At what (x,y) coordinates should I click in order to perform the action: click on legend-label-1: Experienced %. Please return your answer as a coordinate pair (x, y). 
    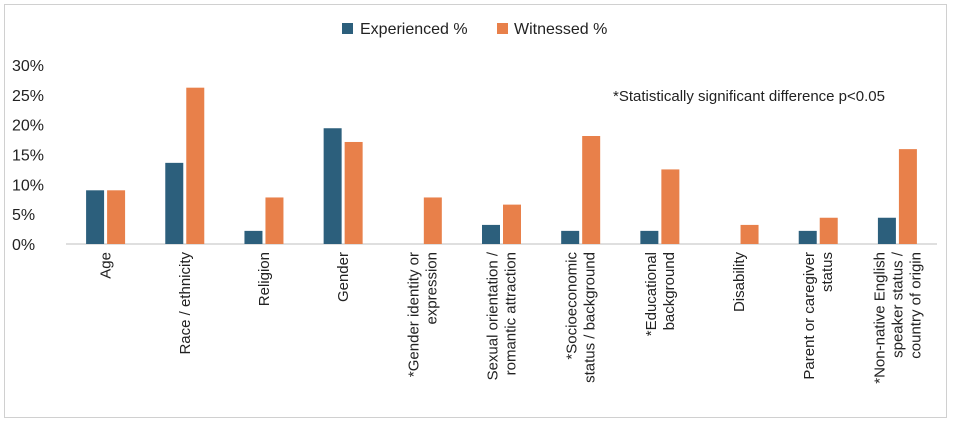
    Looking at the image, I should click on (414, 29).